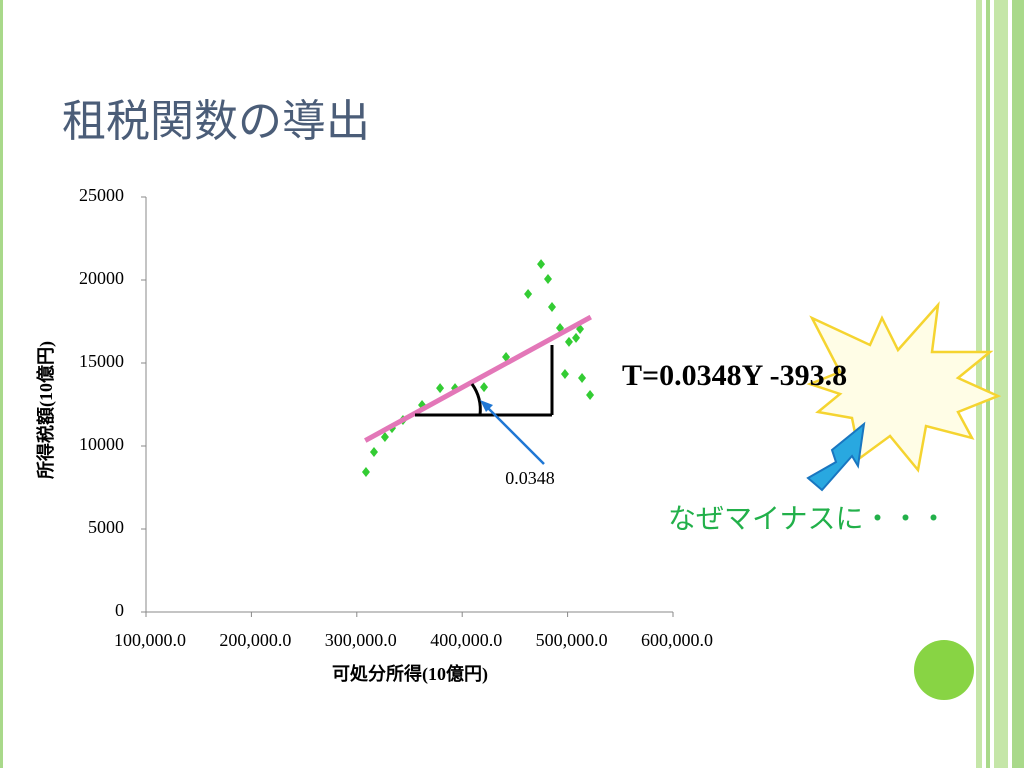  I want to click on x-tick-label: 200,000.0, so click(255, 640).